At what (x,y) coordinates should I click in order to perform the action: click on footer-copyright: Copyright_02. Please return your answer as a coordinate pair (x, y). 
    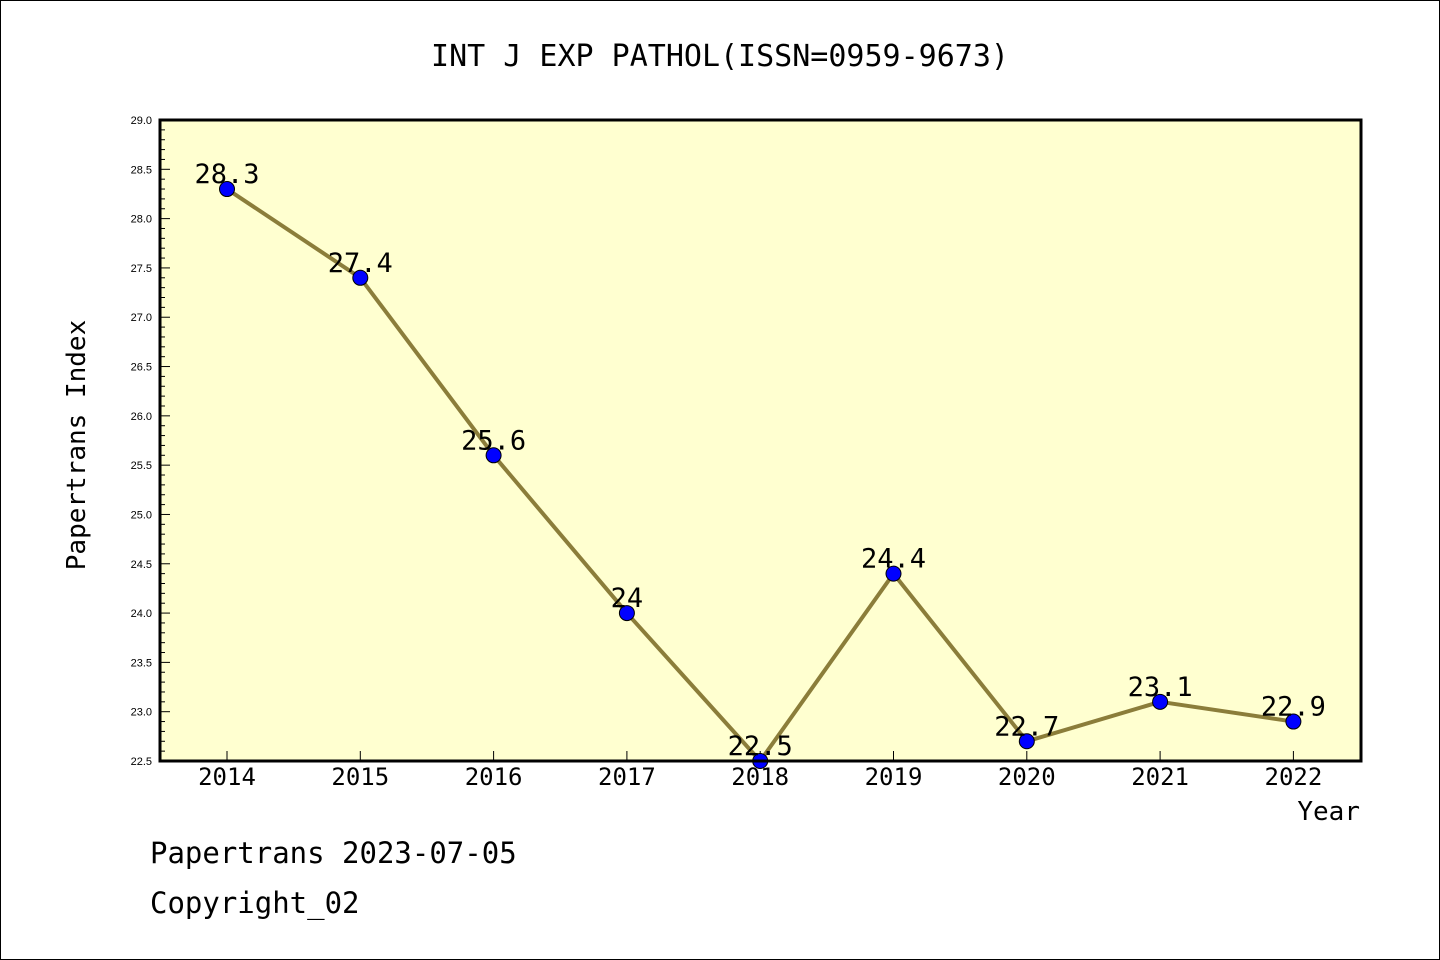
    Looking at the image, I should click on (255, 903).